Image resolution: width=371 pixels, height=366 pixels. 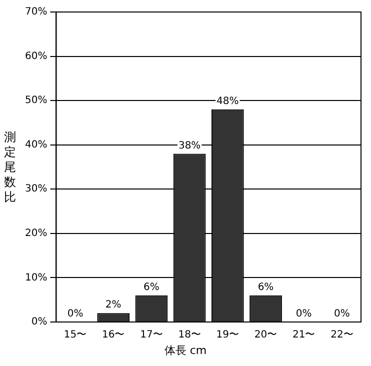 I want to click on x-tick-label: 21〜, so click(x=304, y=335).